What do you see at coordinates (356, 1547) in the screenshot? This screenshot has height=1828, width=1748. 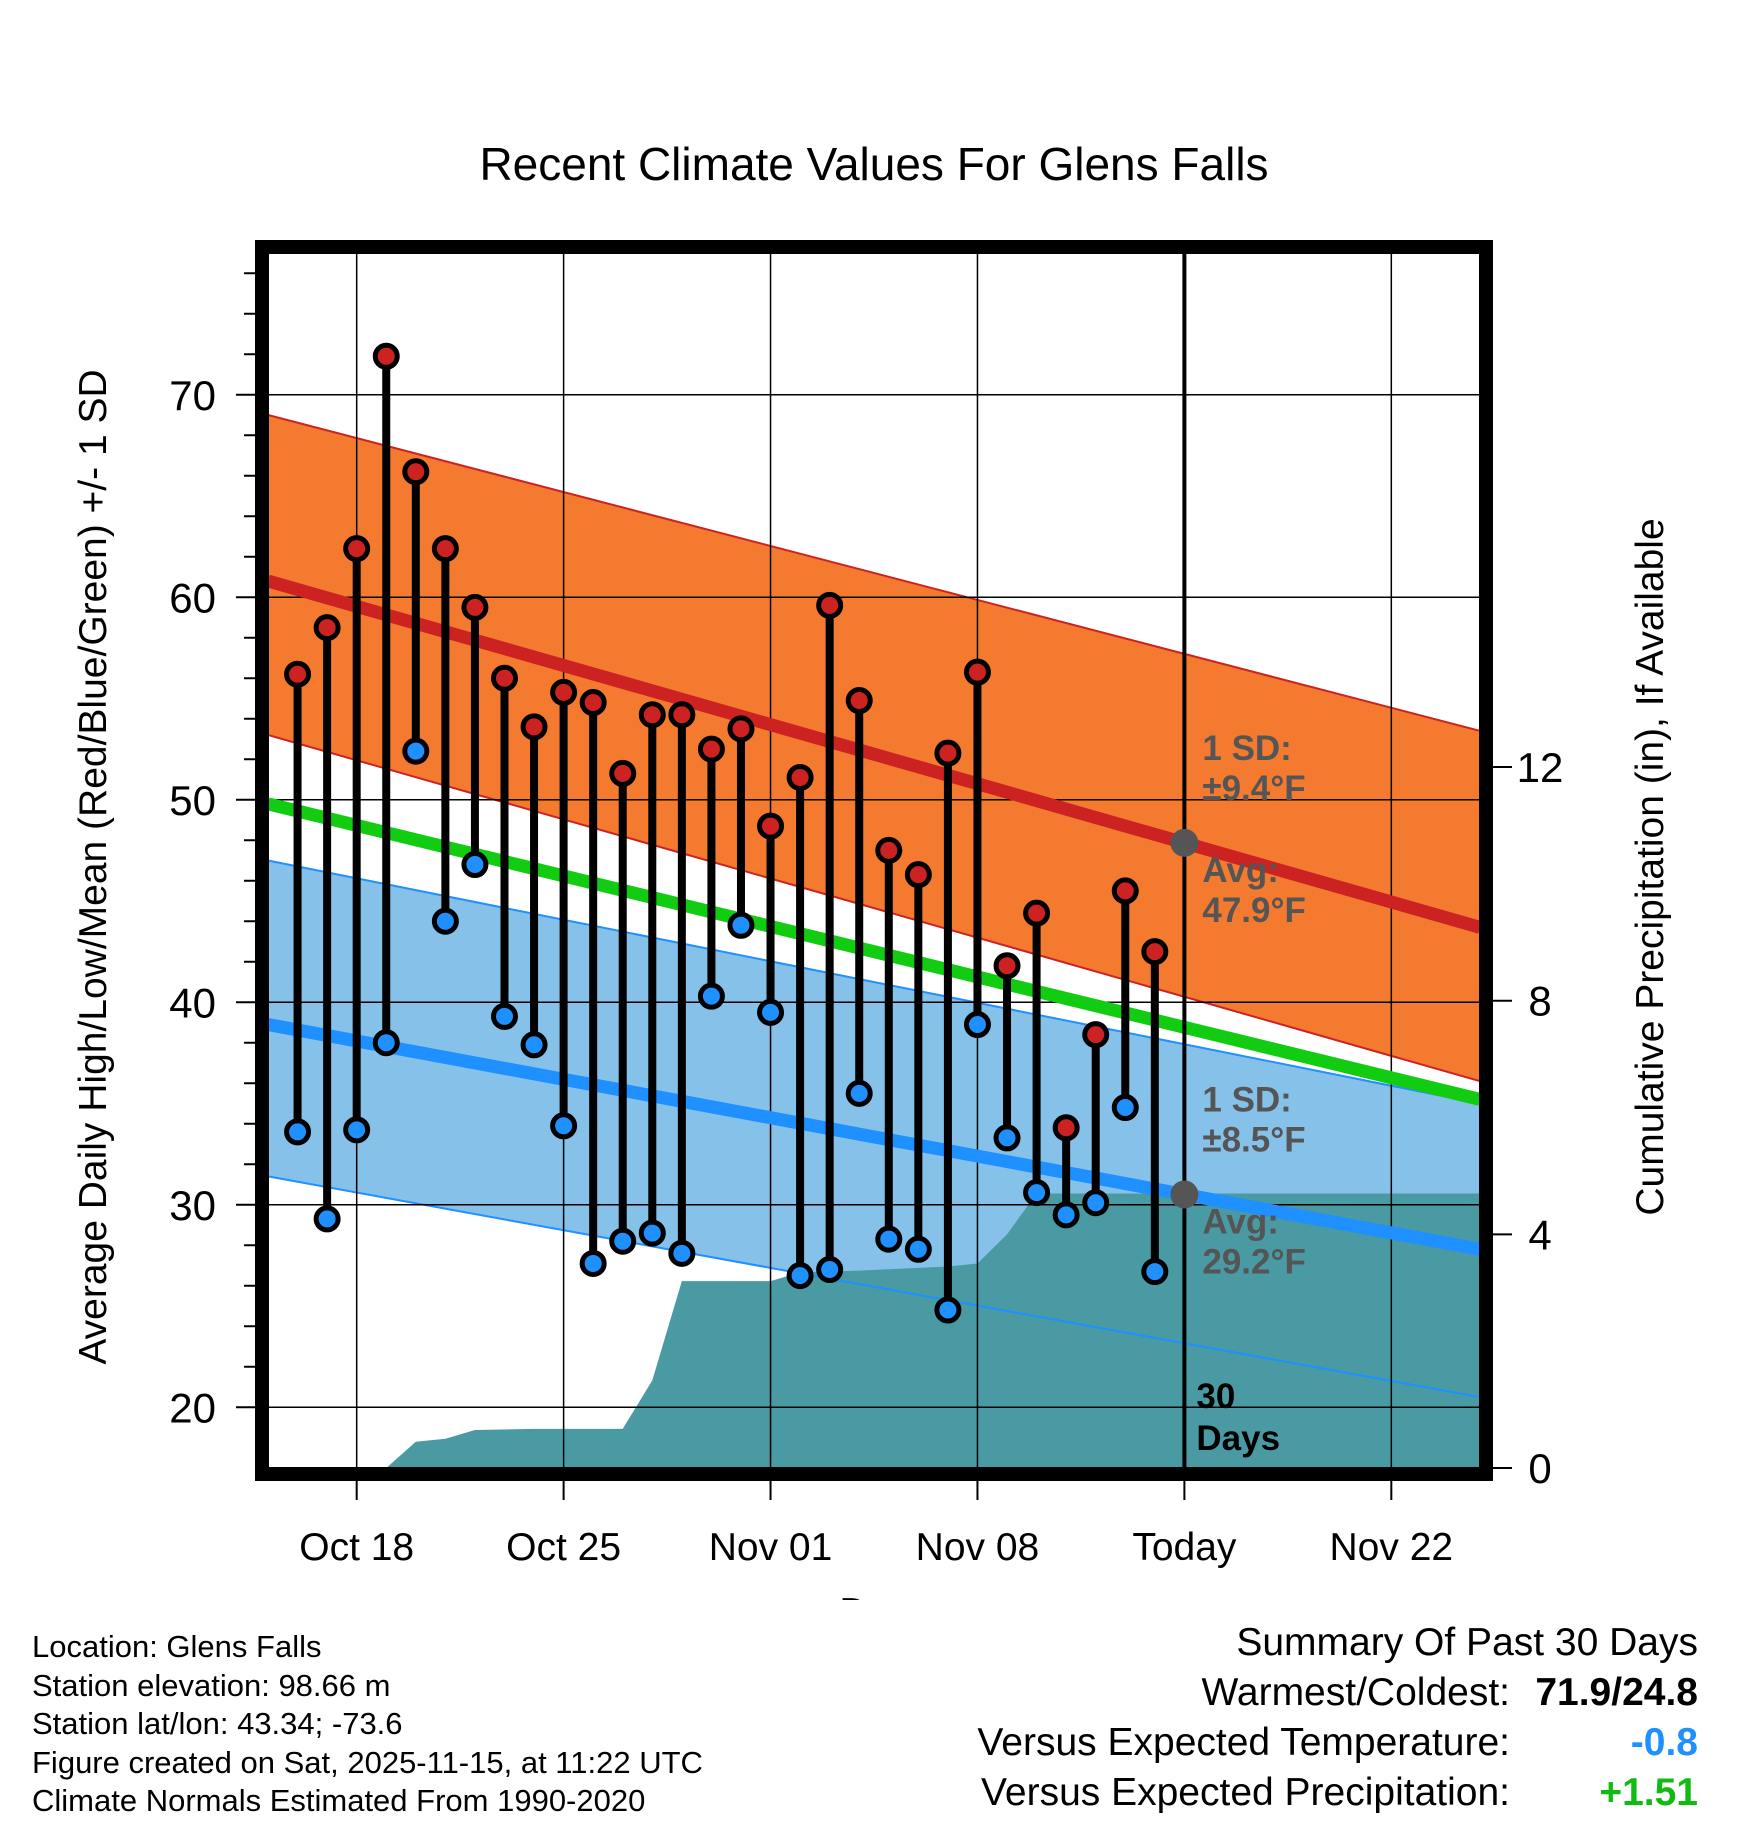 I see `x-tick-label-0: Oct 18` at bounding box center [356, 1547].